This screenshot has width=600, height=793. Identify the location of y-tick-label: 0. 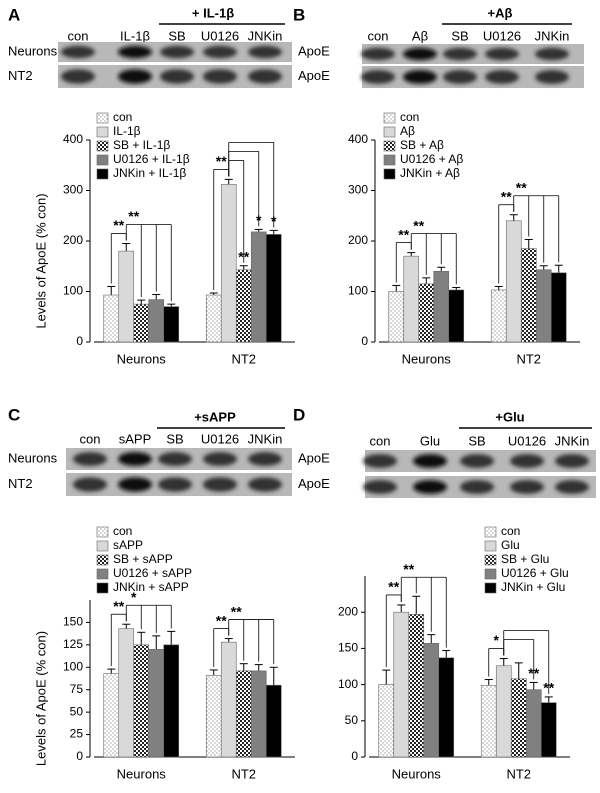
(79, 756).